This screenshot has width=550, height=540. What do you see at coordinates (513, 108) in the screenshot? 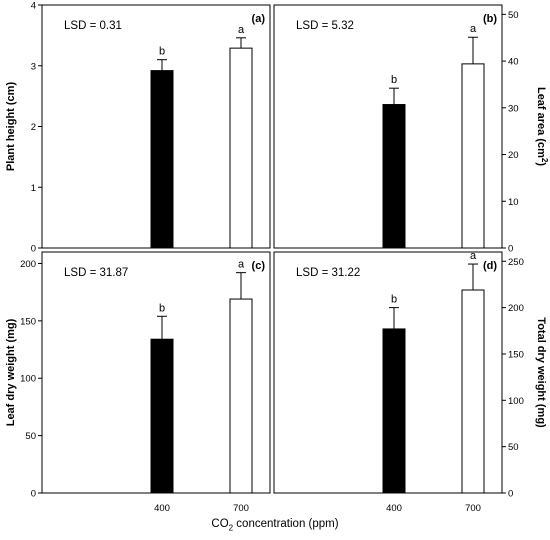
I see `y-tick-label: 30` at bounding box center [513, 108].